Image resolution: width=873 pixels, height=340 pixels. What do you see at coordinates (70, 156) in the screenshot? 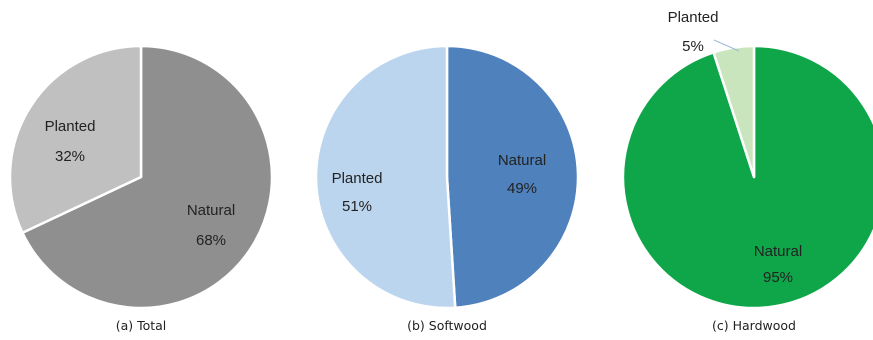
I see `slice-value-planted: 32%` at bounding box center [70, 156].